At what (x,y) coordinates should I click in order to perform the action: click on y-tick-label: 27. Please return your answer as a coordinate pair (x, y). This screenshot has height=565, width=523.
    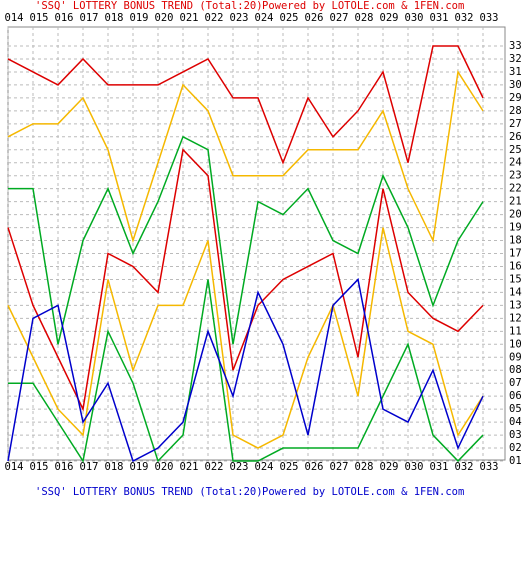
    Looking at the image, I should click on (515, 124).